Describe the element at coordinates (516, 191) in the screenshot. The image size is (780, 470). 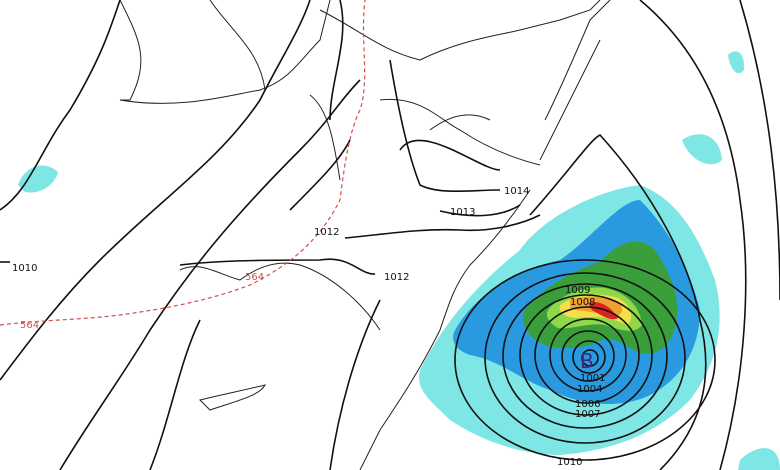
I see `isobar-label: 1014` at that location.